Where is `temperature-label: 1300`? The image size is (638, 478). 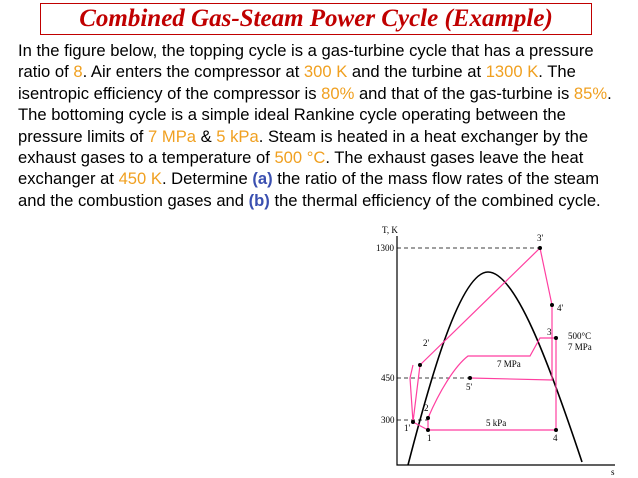
temperature-label: 1300 is located at coordinates (385, 248).